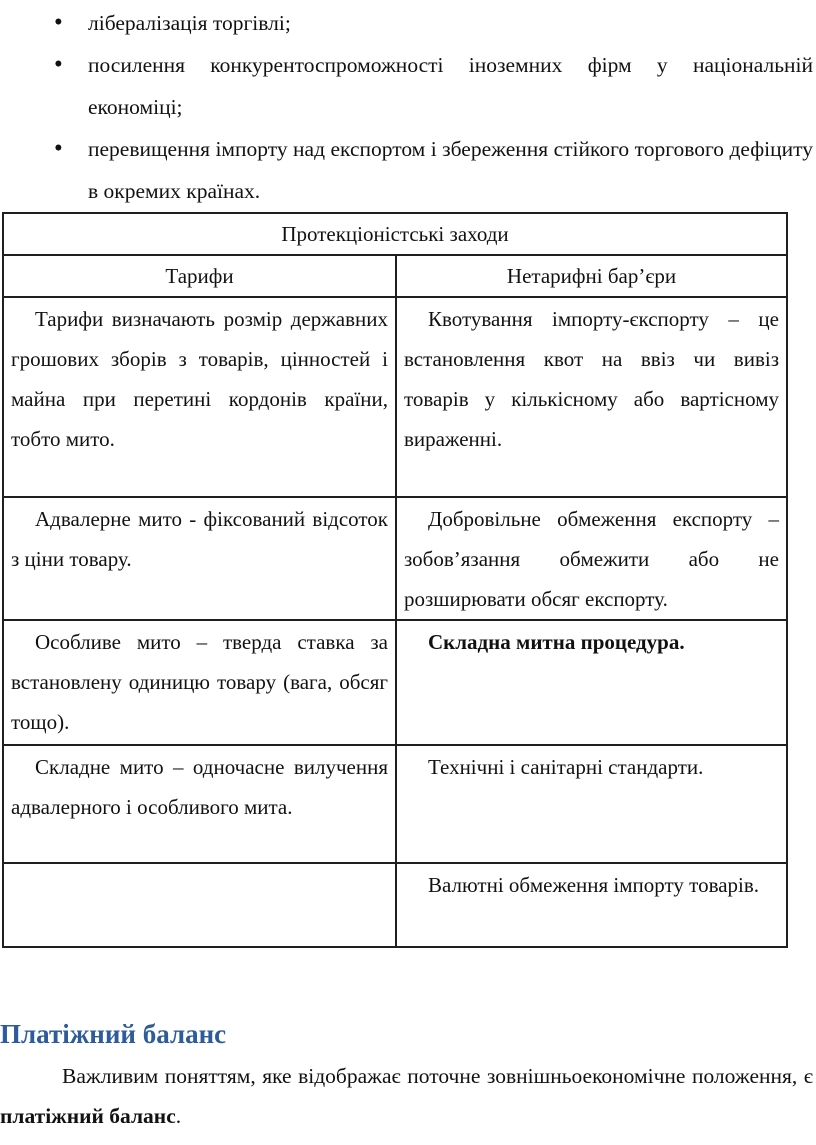 The width and height of the screenshot is (816, 1145). I want to click on table-cell-technical-sanitary-standards: Технічні і санітарні стандарти., so click(591, 804).